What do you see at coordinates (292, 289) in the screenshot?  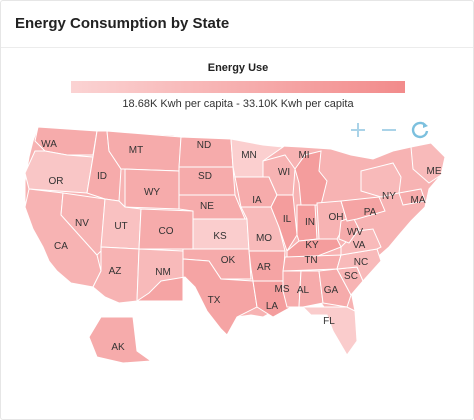 I see `state-ms` at bounding box center [292, 289].